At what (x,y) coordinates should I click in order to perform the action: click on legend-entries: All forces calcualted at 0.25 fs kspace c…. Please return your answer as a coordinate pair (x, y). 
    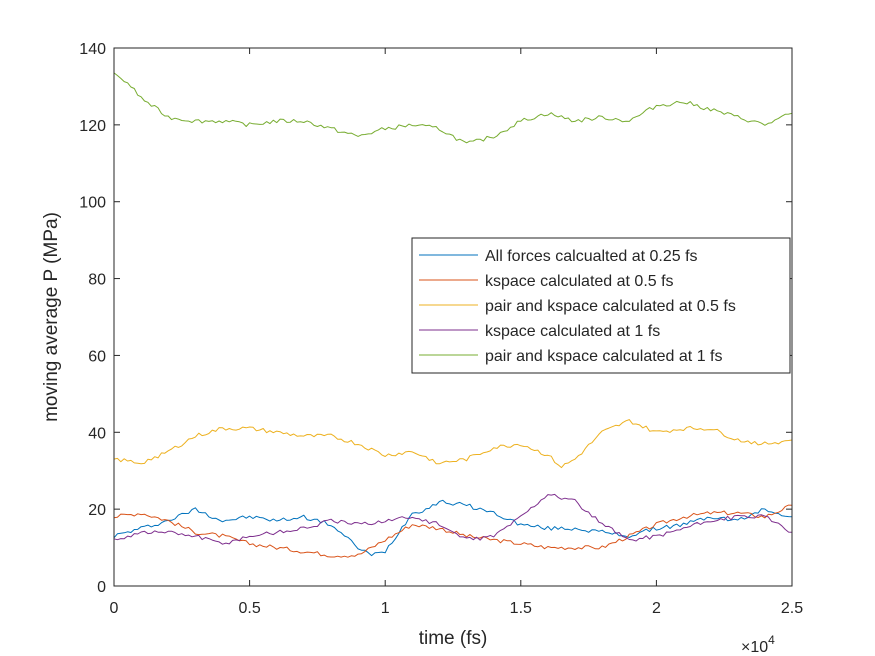
    Looking at the image, I should click on (577, 306).